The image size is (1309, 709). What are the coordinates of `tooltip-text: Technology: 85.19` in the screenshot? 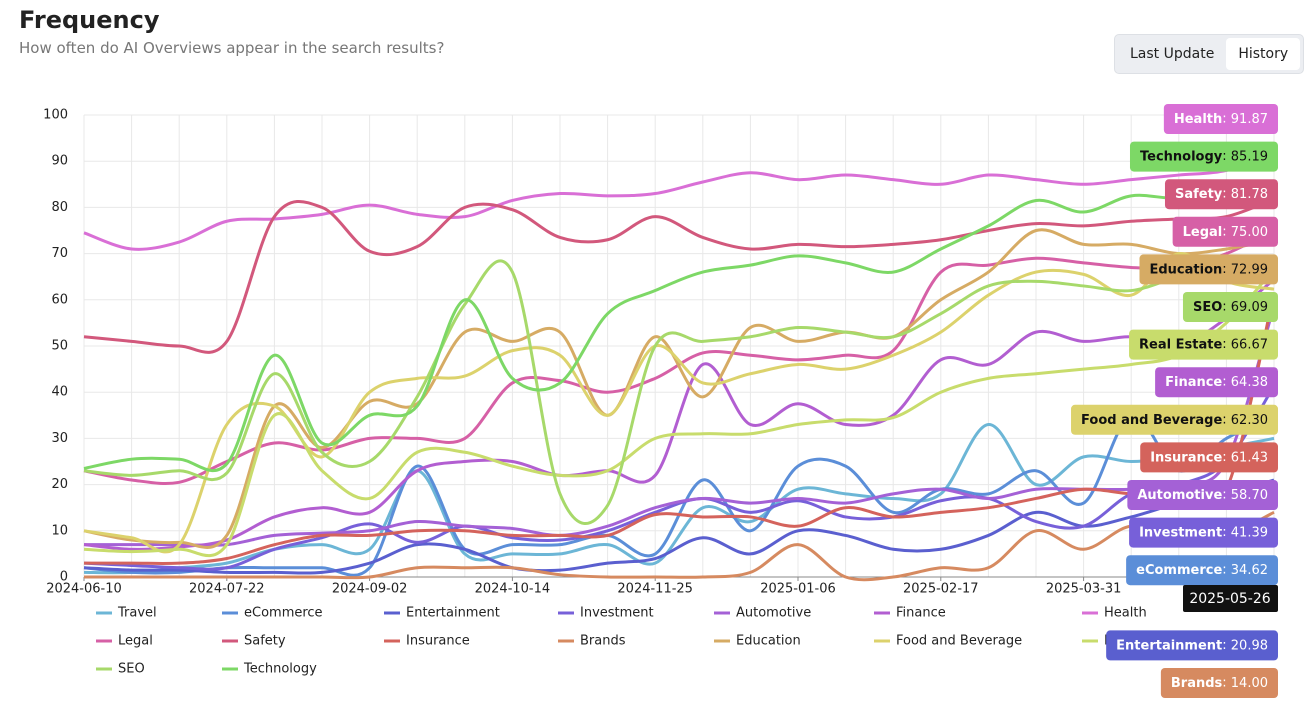 It's located at (1204, 156).